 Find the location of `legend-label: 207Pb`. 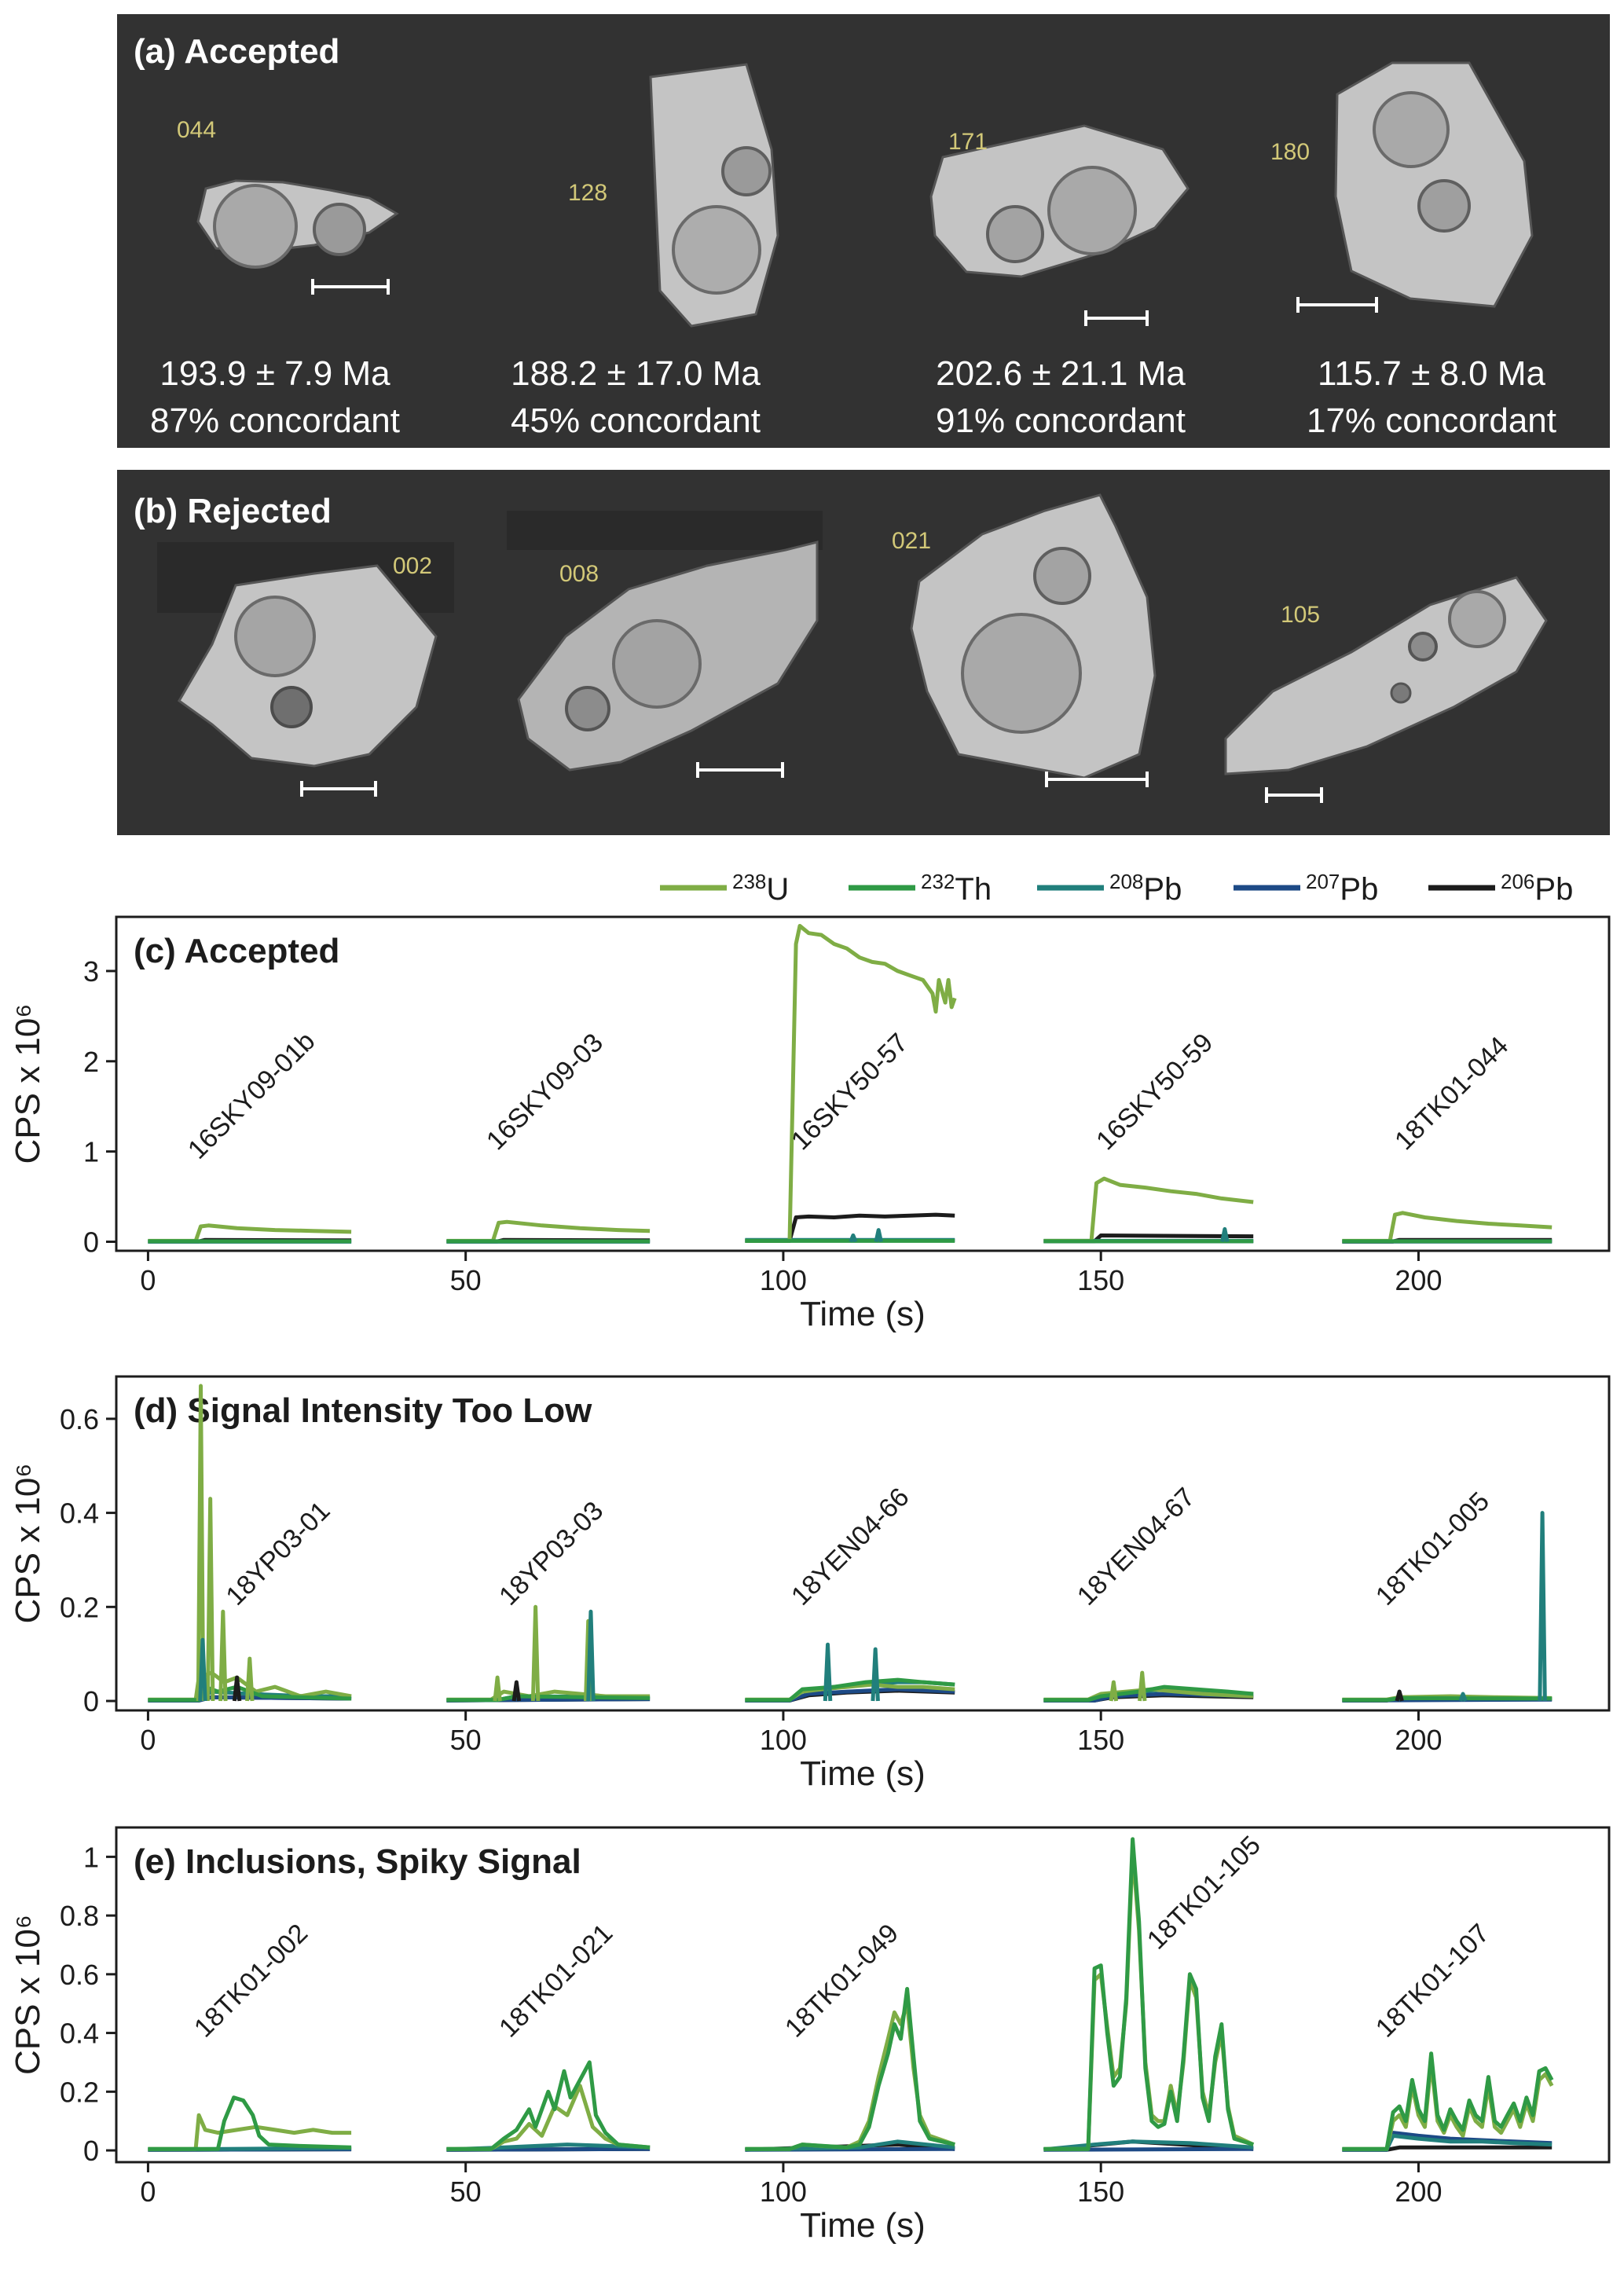

legend-label: 207Pb is located at coordinates (1342, 888).